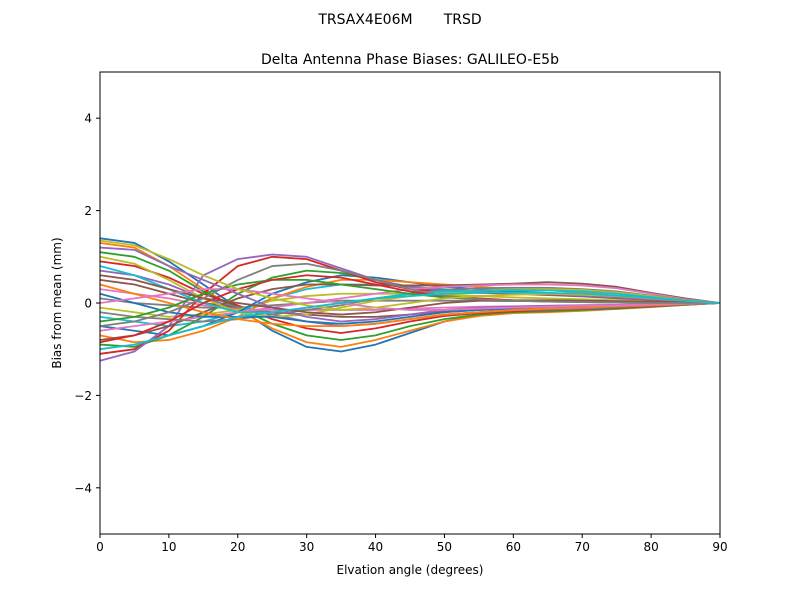  Describe the element at coordinates (410, 570) in the screenshot. I see `x-axis-label: Elvation angle (degrees)` at that location.